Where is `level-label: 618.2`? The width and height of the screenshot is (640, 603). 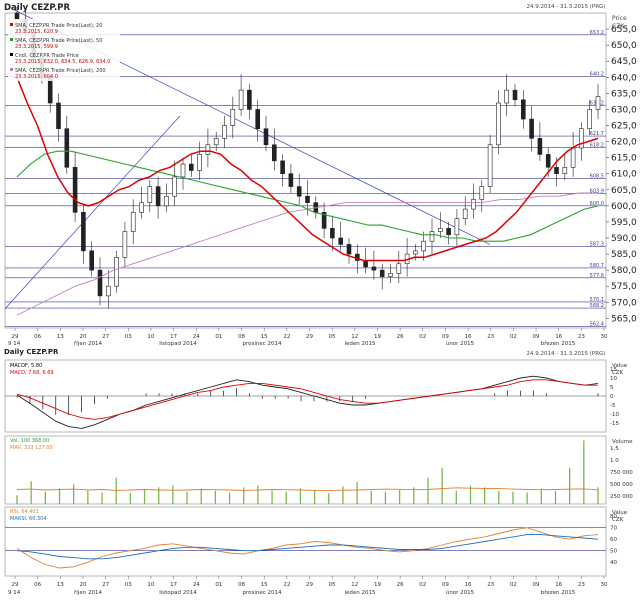
level-label: 618.2 is located at coordinates (597, 145).